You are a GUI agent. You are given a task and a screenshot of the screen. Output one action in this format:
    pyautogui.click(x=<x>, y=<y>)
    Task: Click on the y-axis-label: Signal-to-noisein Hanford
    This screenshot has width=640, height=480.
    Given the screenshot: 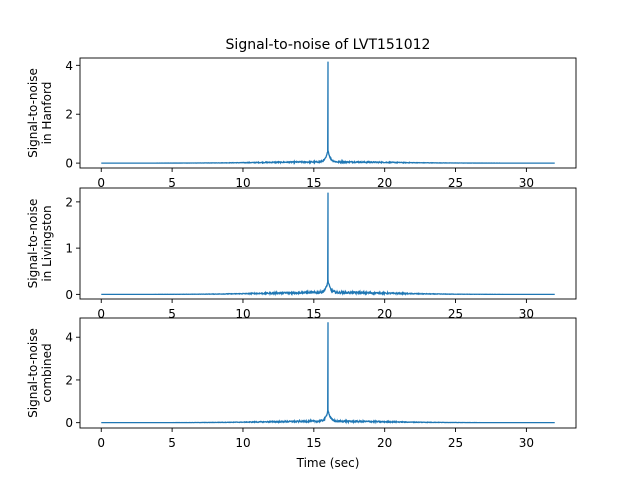 What is the action you would take?
    pyautogui.click(x=40, y=113)
    